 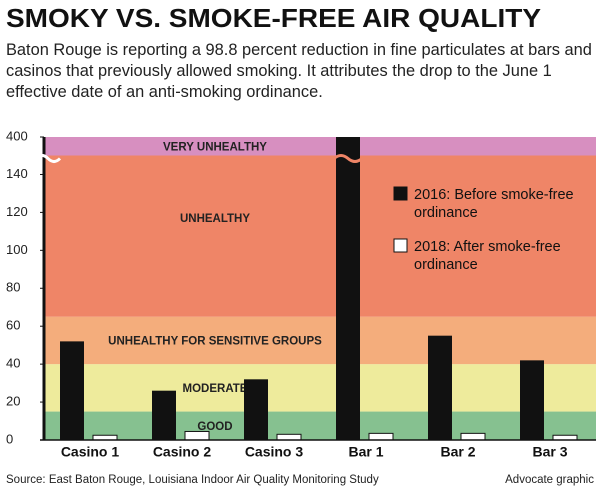 What do you see at coordinates (457, 452) in the screenshot?
I see `x-tick-label: Bar 2` at bounding box center [457, 452].